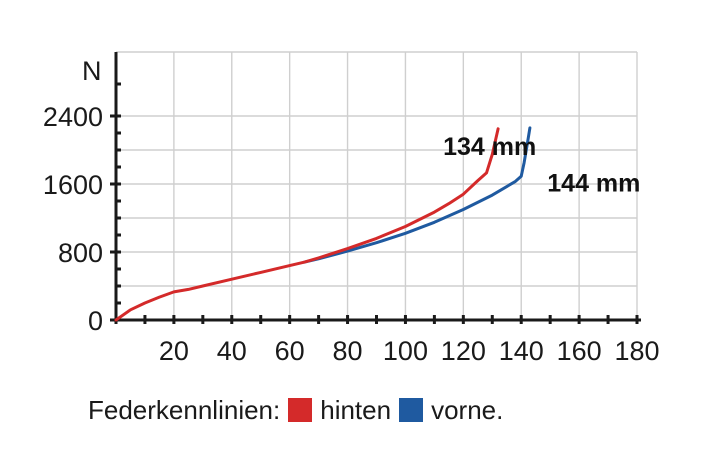 This screenshot has width=712, height=449. What do you see at coordinates (467, 409) in the screenshot?
I see `legend-label-vorne: vorne.` at bounding box center [467, 409].